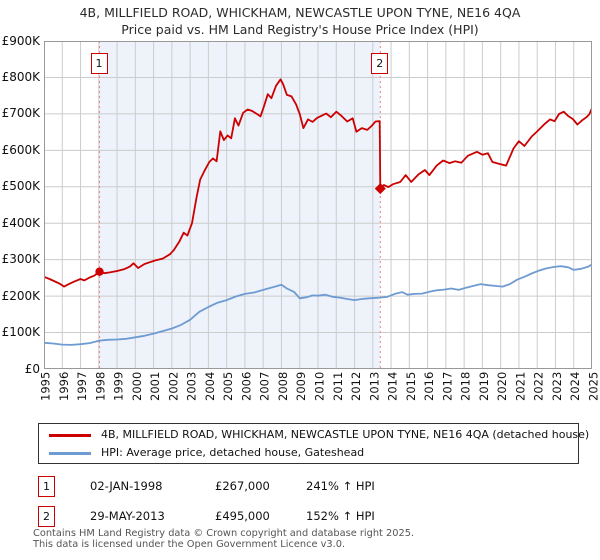  Describe the element at coordinates (100, 386) in the screenshot. I see `x-tick-label: 1998` at that location.